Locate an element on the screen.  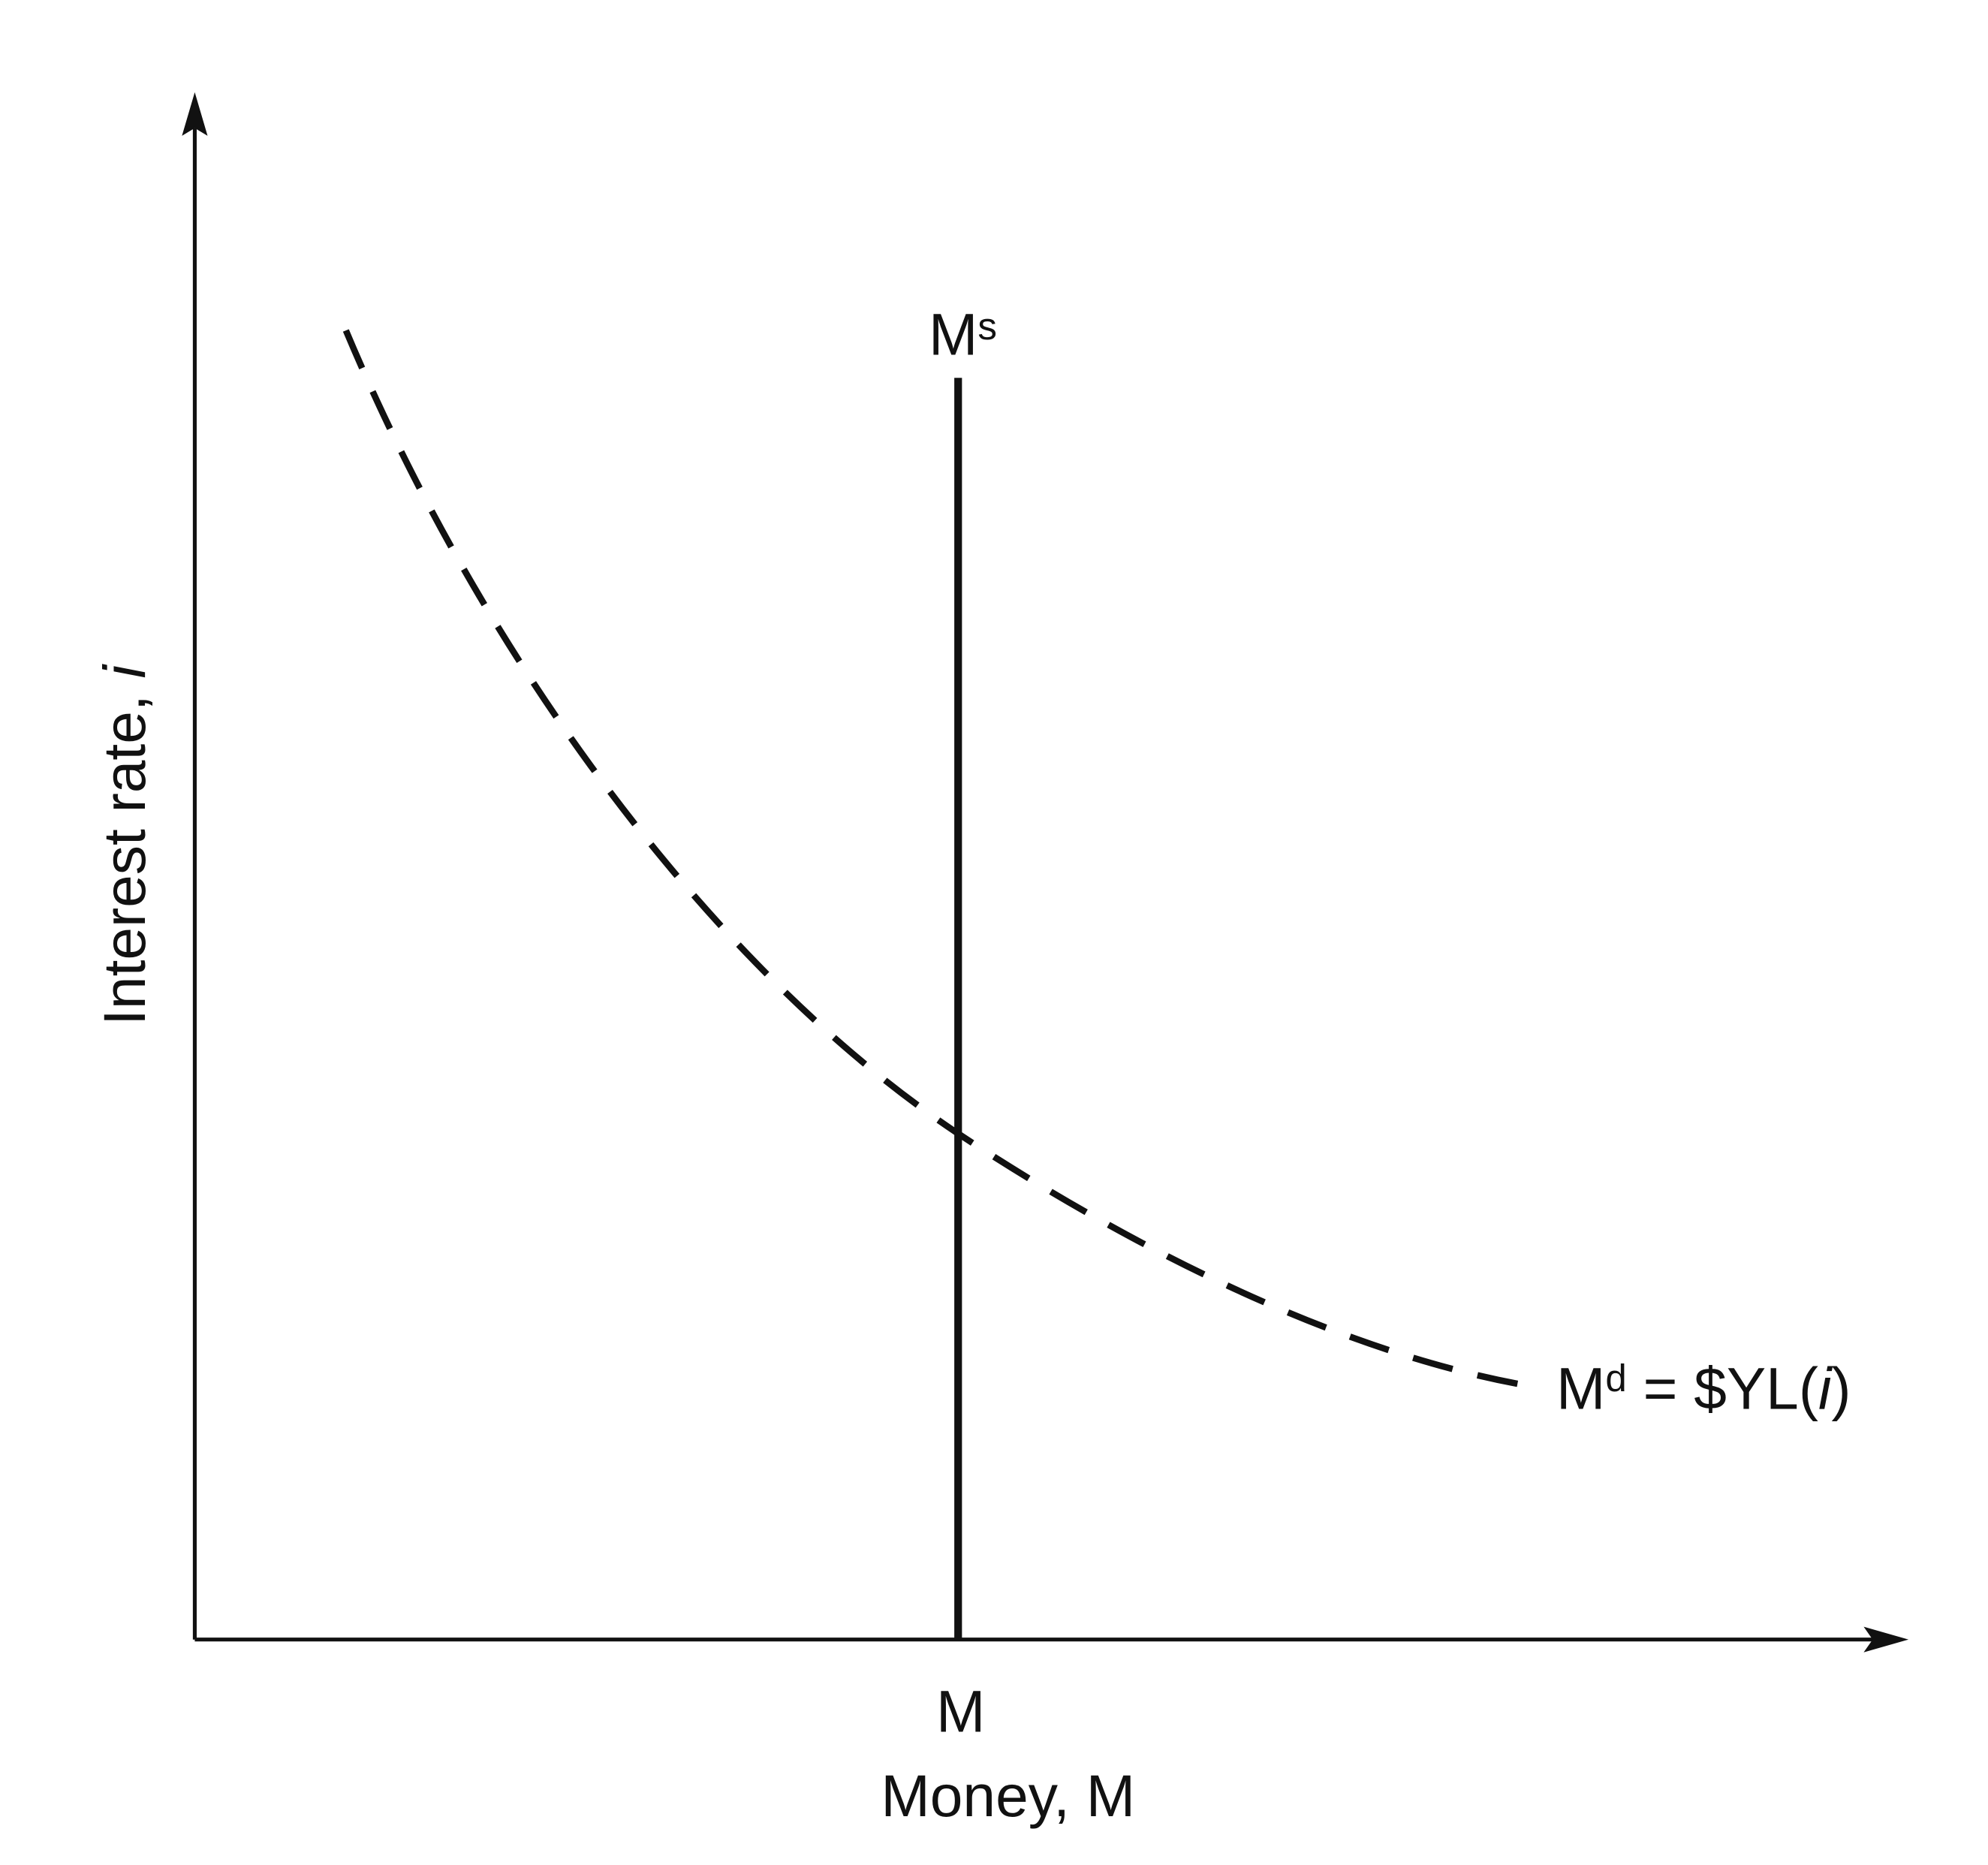
demand-label-sup: d is located at coordinates (1616, 1378).